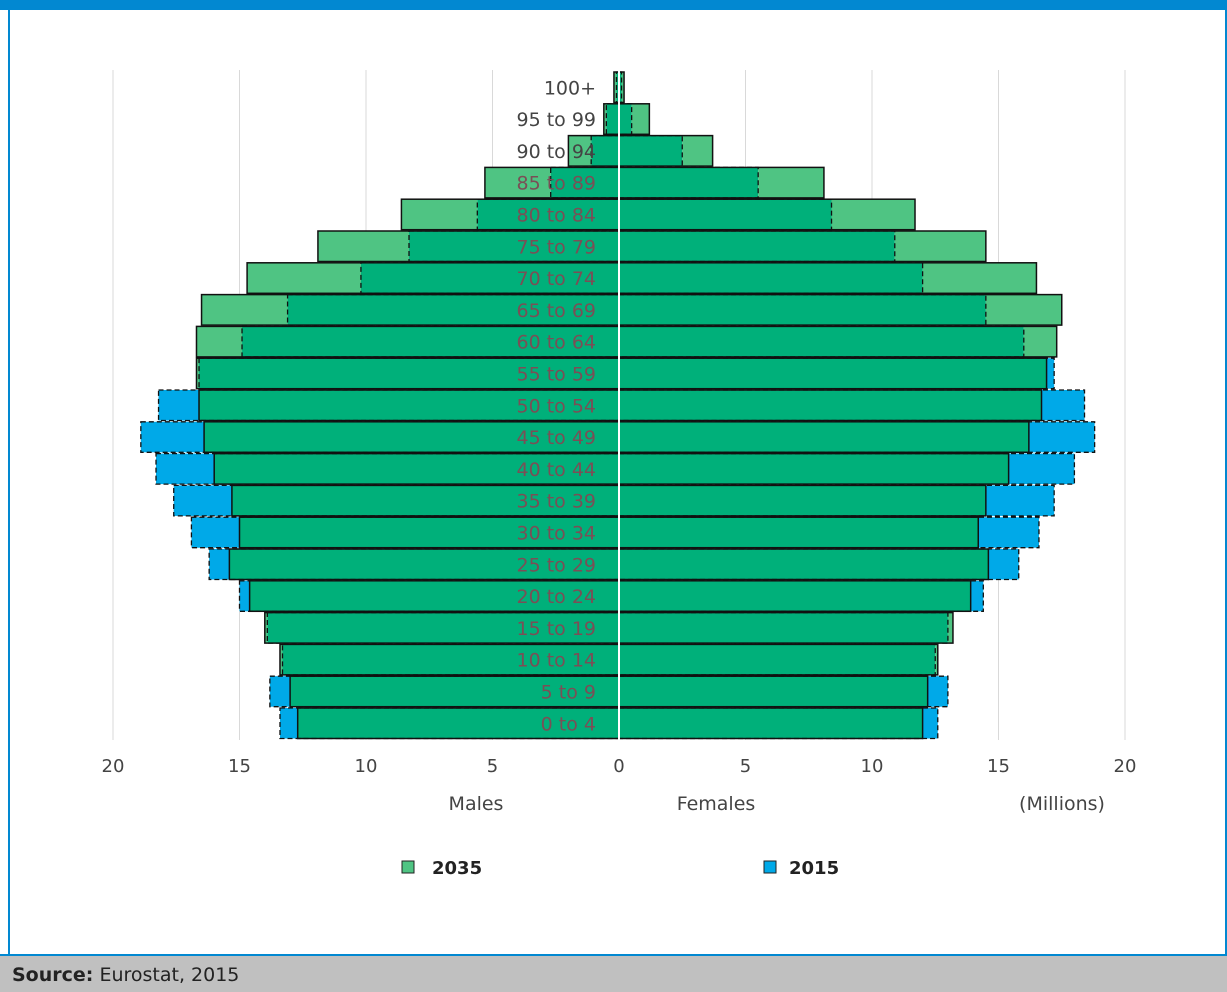  What do you see at coordinates (556, 597) in the screenshot?
I see `age-group-label: 20 to 24` at bounding box center [556, 597].